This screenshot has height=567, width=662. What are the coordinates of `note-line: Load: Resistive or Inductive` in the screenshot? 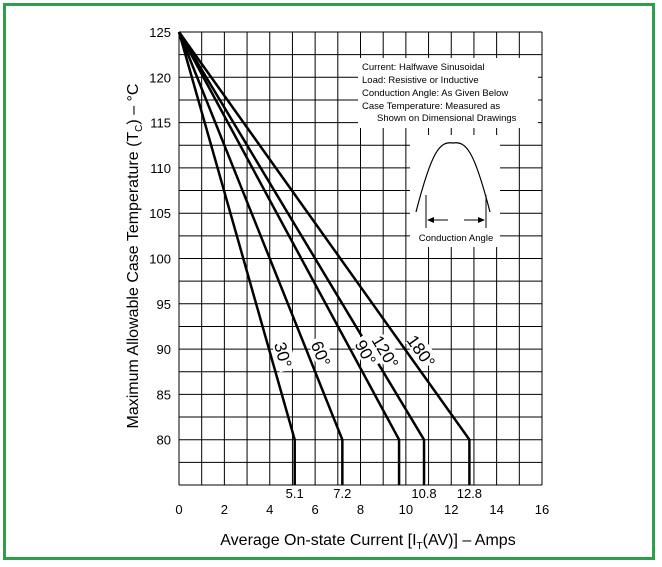 It's located at (420, 80).